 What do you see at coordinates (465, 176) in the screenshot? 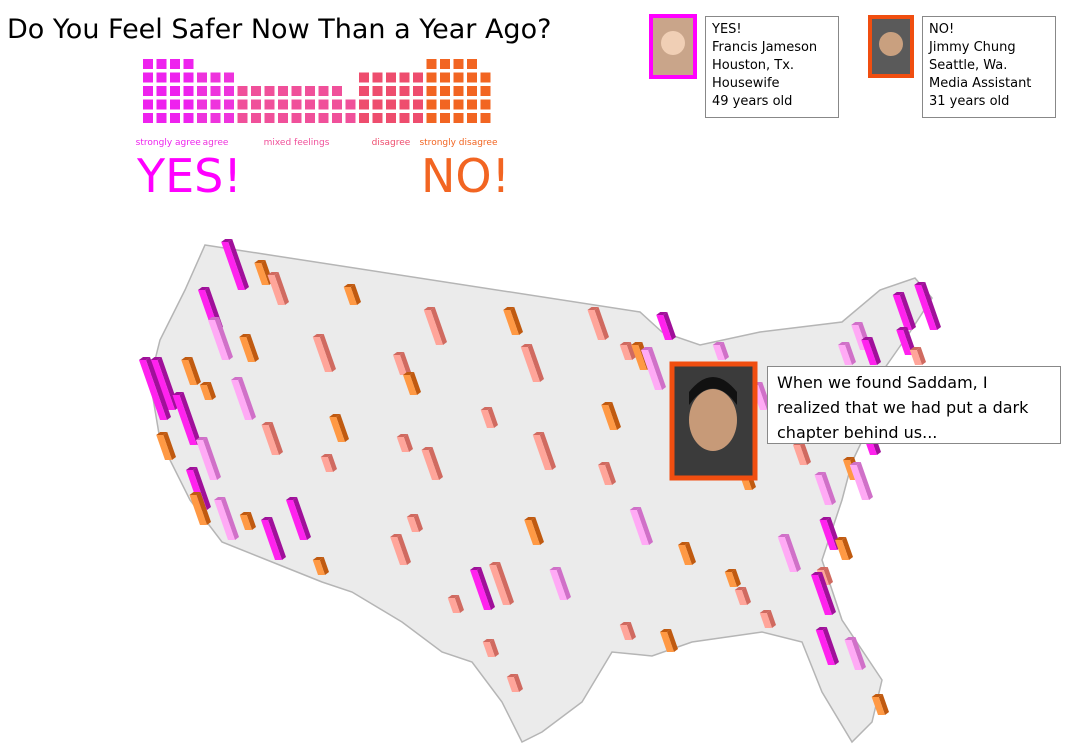
I see `no-label: NO!` at bounding box center [465, 176].